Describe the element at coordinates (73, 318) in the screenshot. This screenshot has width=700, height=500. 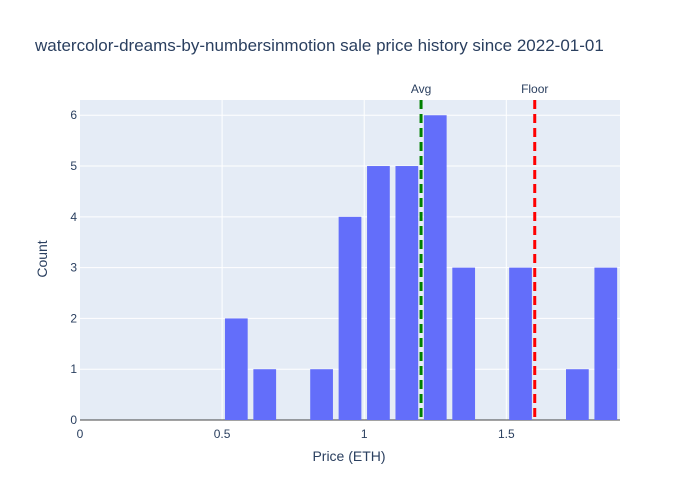
I see `y-tick-label: 2` at that location.